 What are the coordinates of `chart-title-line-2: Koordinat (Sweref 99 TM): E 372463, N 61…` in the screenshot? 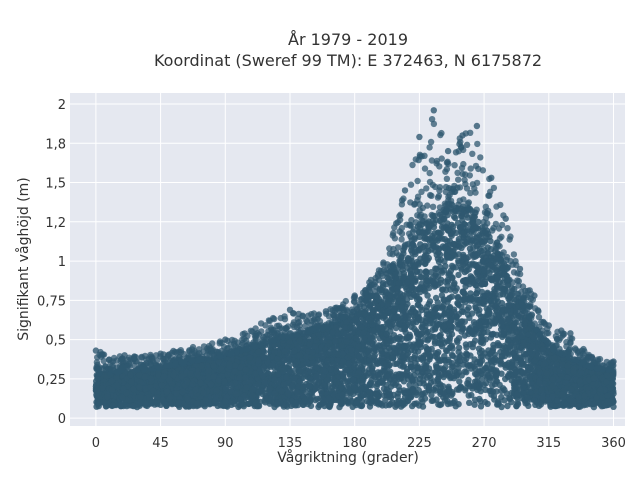 It's located at (348, 60).